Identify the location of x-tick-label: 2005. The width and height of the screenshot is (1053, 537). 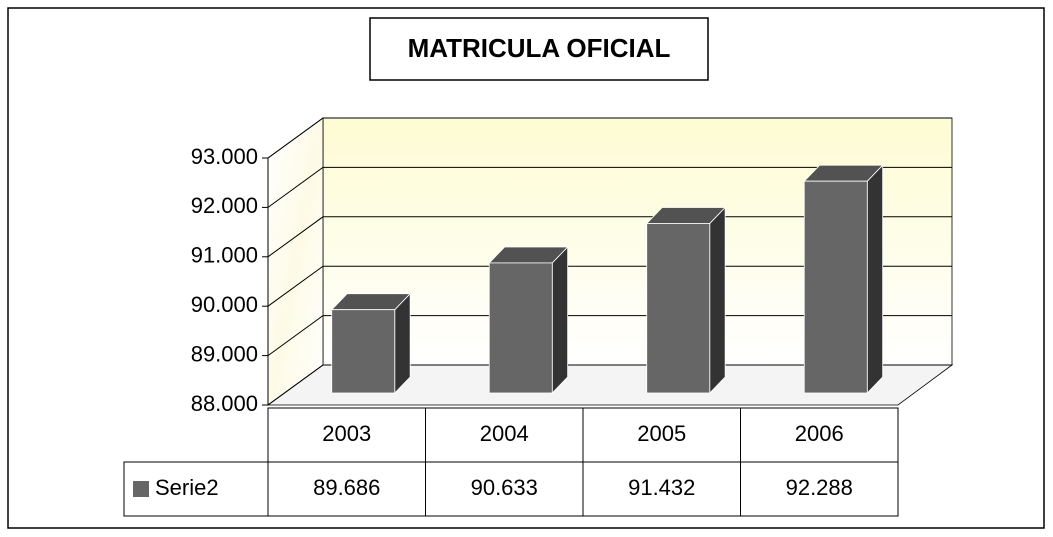
(661, 433).